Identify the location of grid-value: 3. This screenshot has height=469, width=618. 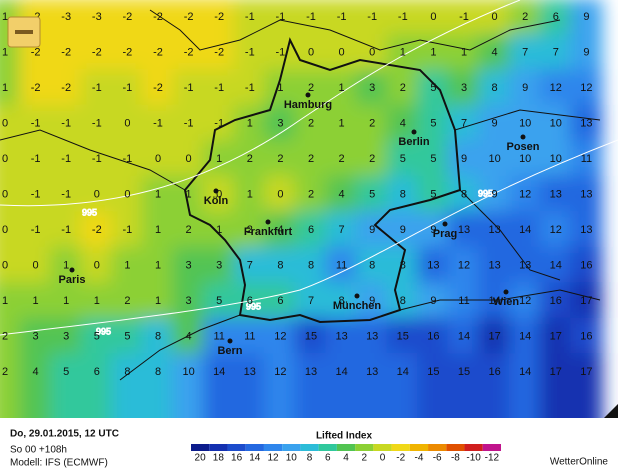
(189, 301).